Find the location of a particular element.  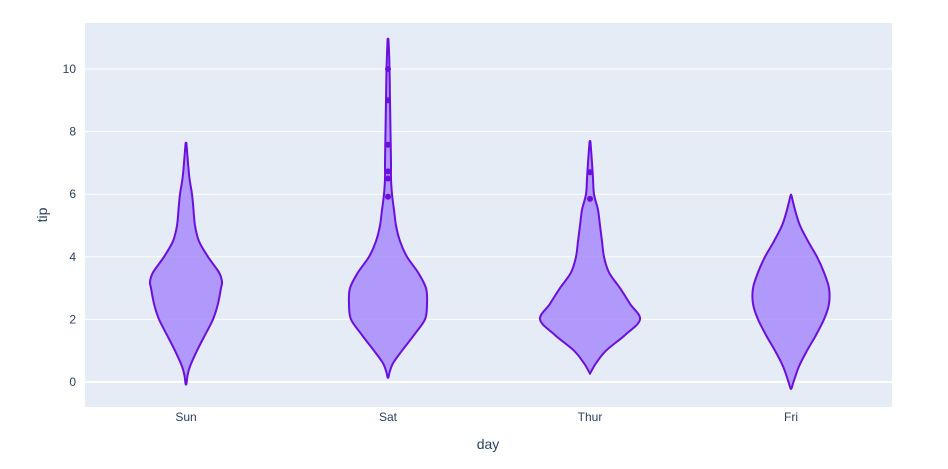

y-tick-label: 8 is located at coordinates (72, 132).